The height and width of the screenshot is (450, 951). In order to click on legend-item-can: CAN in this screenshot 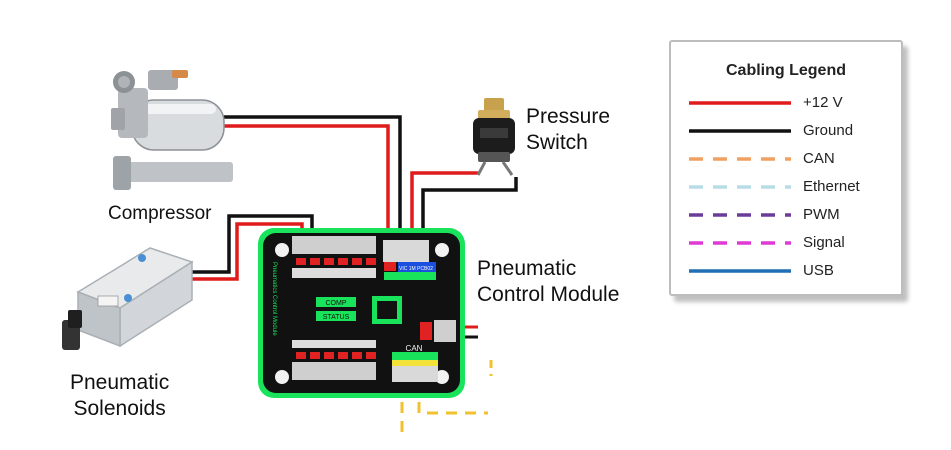, I will do `click(792, 160)`.